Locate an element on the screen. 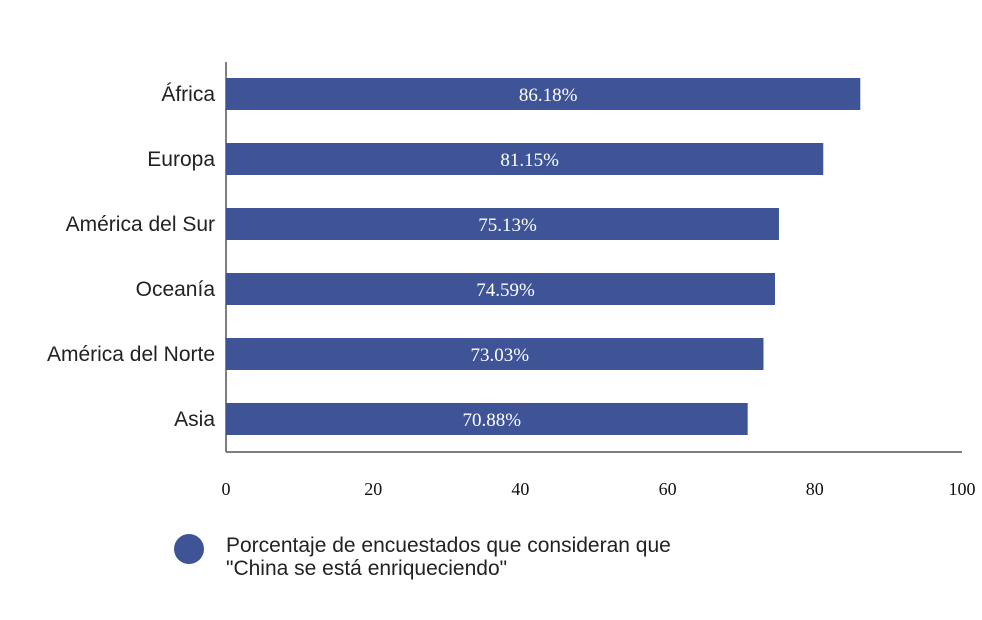 This screenshot has width=982, height=620. category-label: América del Sur is located at coordinates (140, 224).